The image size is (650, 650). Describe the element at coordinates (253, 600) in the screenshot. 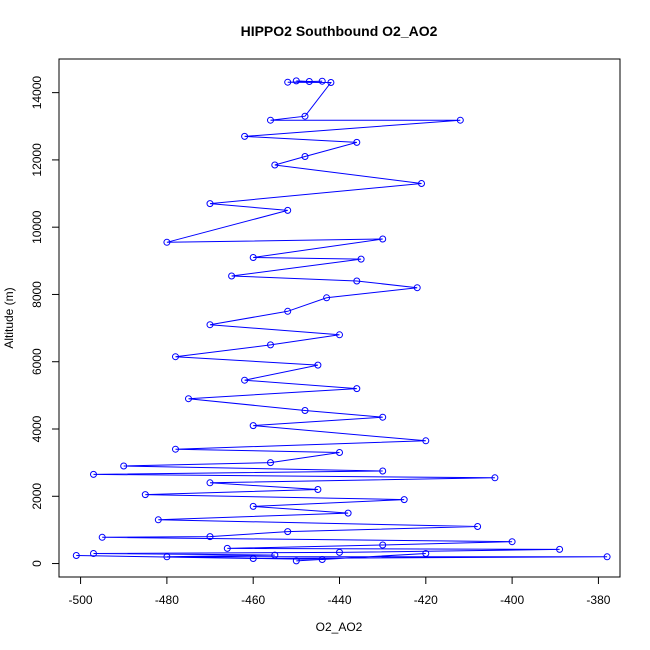

I see `x-tick-label: -460` at that location.